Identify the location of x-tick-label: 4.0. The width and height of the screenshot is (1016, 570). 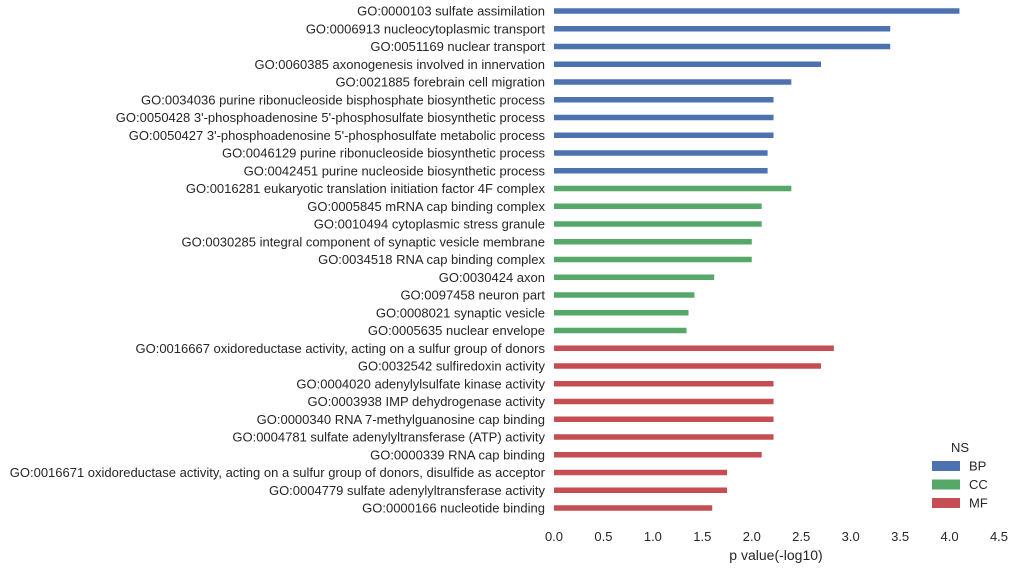
(950, 536).